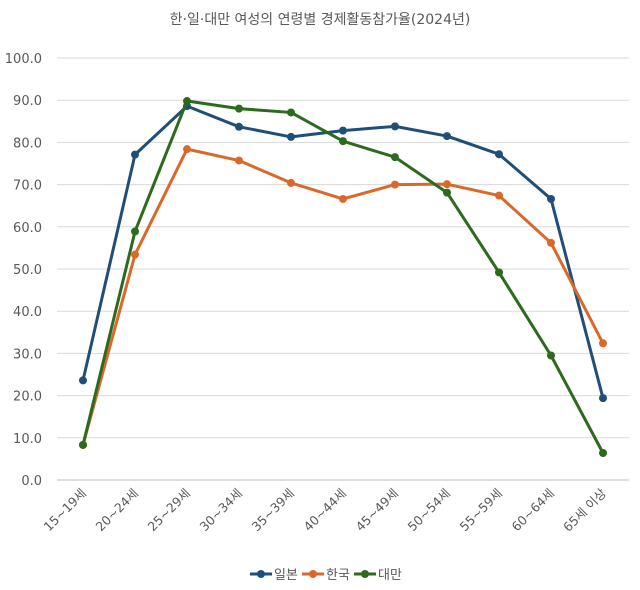 The width and height of the screenshot is (640, 590). I want to click on x-tick-label: 35~39세, so click(272, 510).